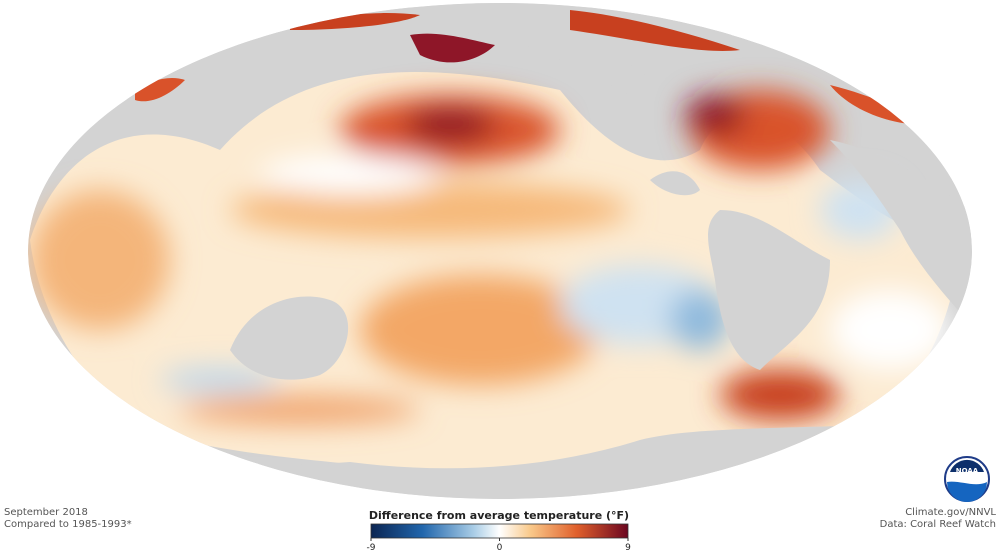 This screenshot has width=1000, height=559. Describe the element at coordinates (68, 524) in the screenshot. I see `baseline-note: Compared to 1985-1993*` at that location.